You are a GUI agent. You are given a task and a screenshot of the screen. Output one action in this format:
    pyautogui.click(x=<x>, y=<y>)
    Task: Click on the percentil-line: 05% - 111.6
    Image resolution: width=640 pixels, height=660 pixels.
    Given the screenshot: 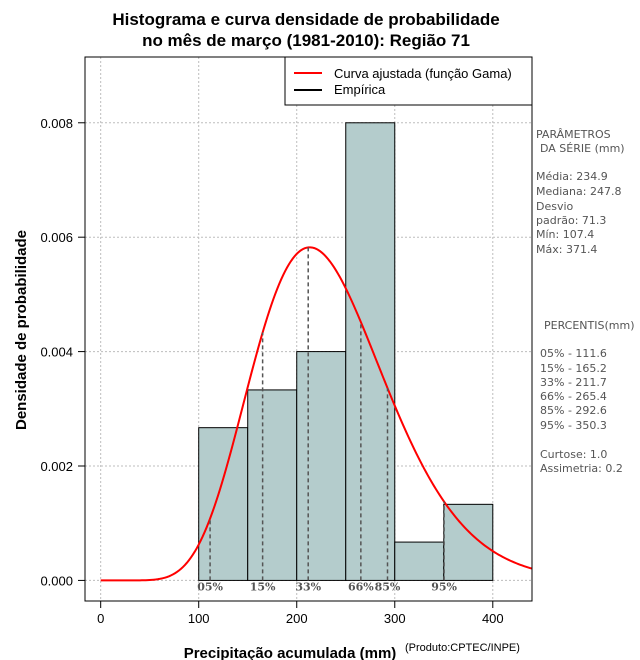 What is the action you would take?
    pyautogui.click(x=573, y=353)
    